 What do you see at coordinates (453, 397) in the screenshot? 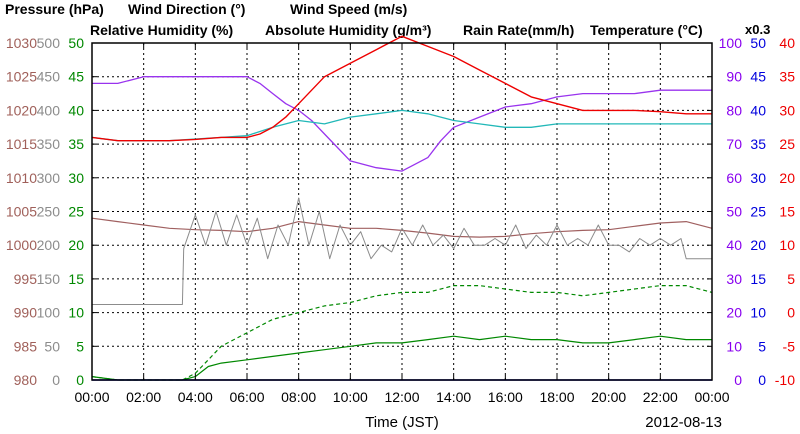
I see `x-tick-label: 14:00` at bounding box center [453, 397].